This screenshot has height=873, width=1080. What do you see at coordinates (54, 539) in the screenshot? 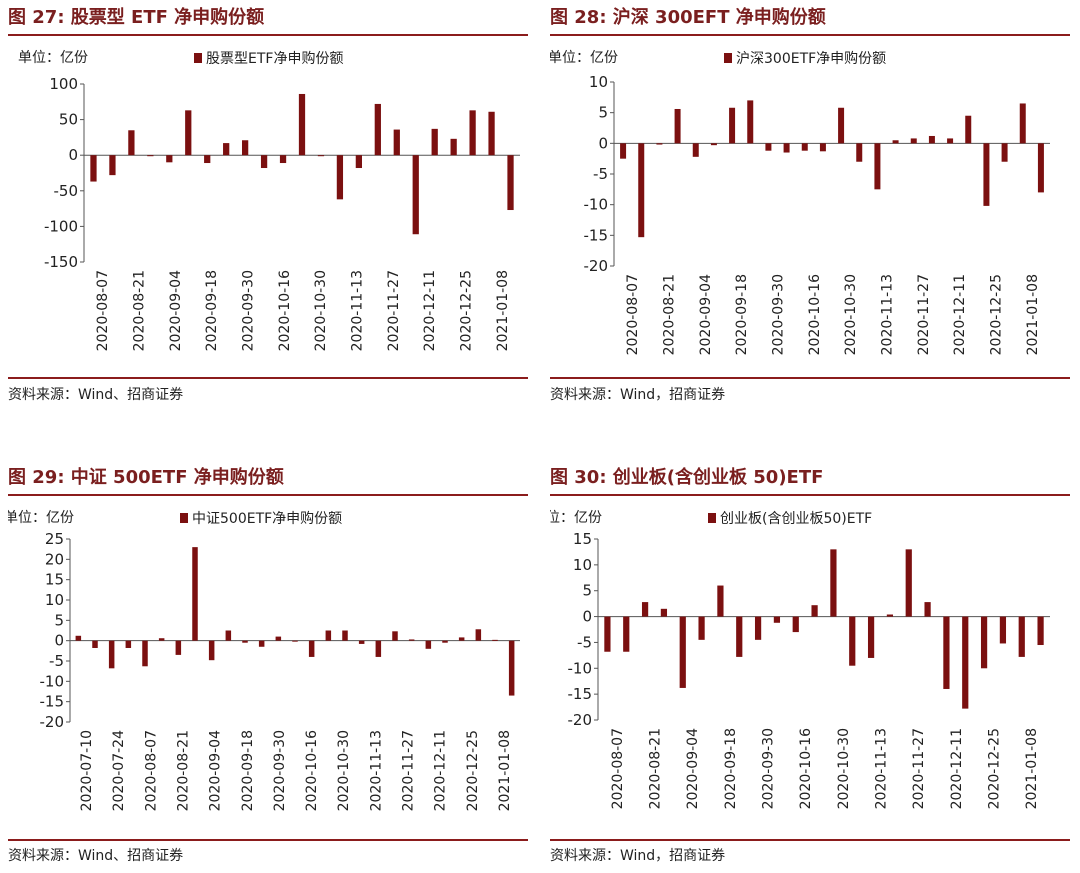
I see `y-tick-label: 25` at bounding box center [54, 539].